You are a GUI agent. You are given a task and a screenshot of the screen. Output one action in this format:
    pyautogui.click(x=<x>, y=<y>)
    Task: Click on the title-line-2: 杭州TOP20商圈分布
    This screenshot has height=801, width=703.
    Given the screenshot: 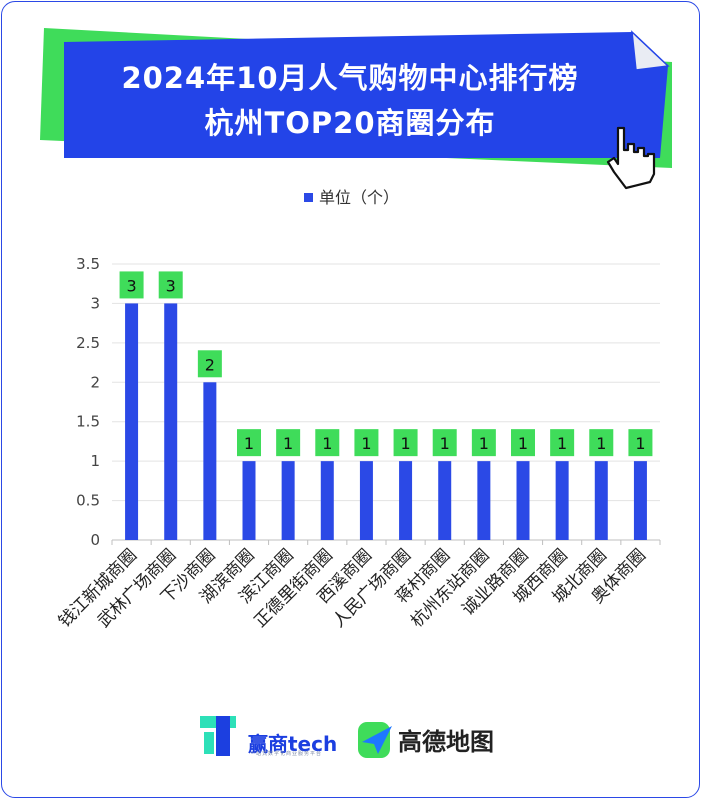 What is the action you would take?
    pyautogui.click(x=350, y=123)
    